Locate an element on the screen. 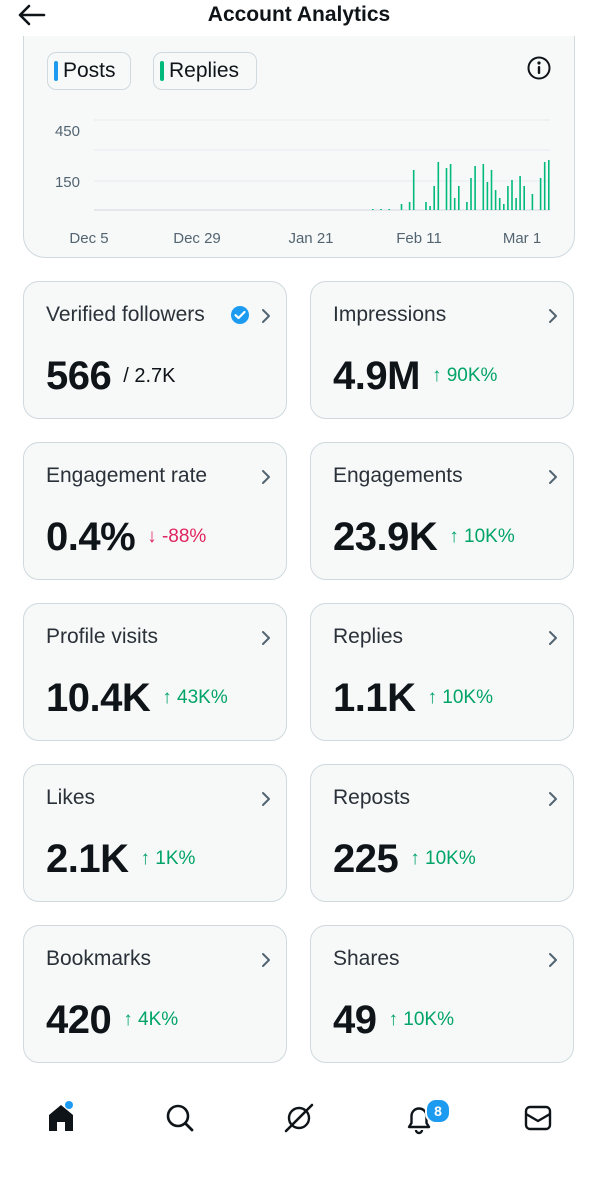 This screenshot has width=598, height=1200. y-tick-label: 450 is located at coordinates (67, 131).